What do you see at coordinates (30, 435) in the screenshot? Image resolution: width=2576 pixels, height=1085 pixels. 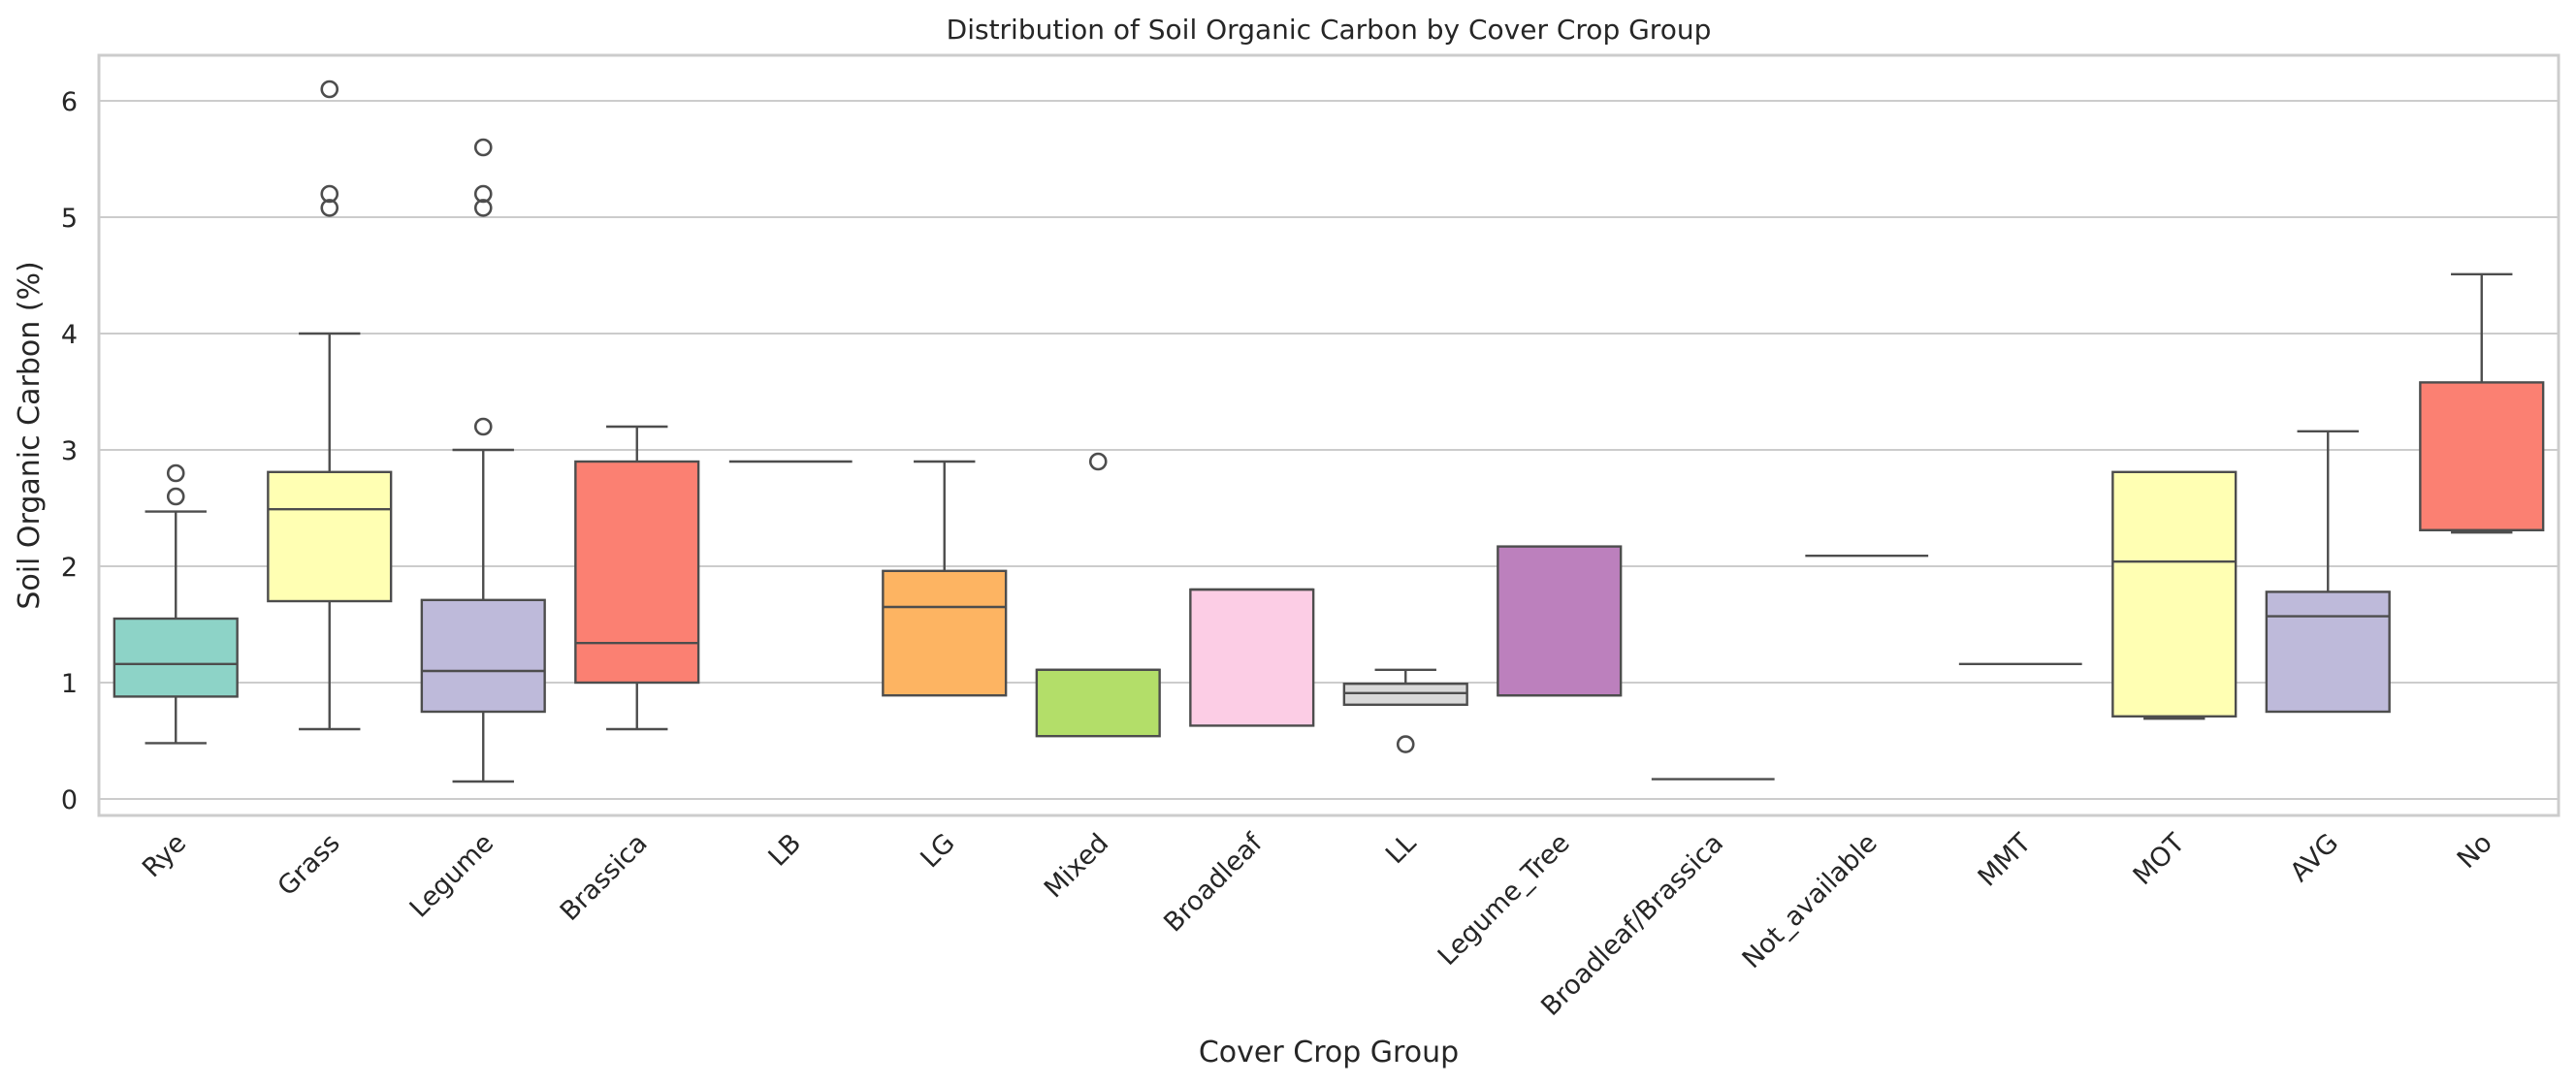 I see `y-axis-label: Soil Organic Carbon (%)` at bounding box center [30, 435].